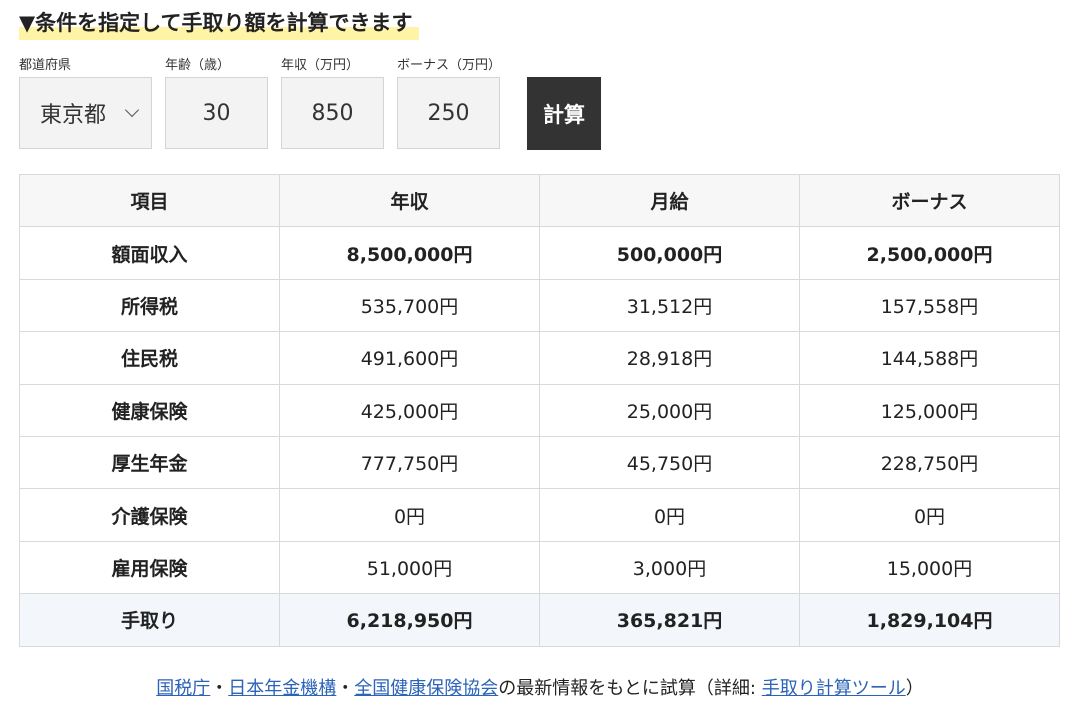  Describe the element at coordinates (929, 253) in the screenshot. I see `table-cell: 2,500,000円` at that location.